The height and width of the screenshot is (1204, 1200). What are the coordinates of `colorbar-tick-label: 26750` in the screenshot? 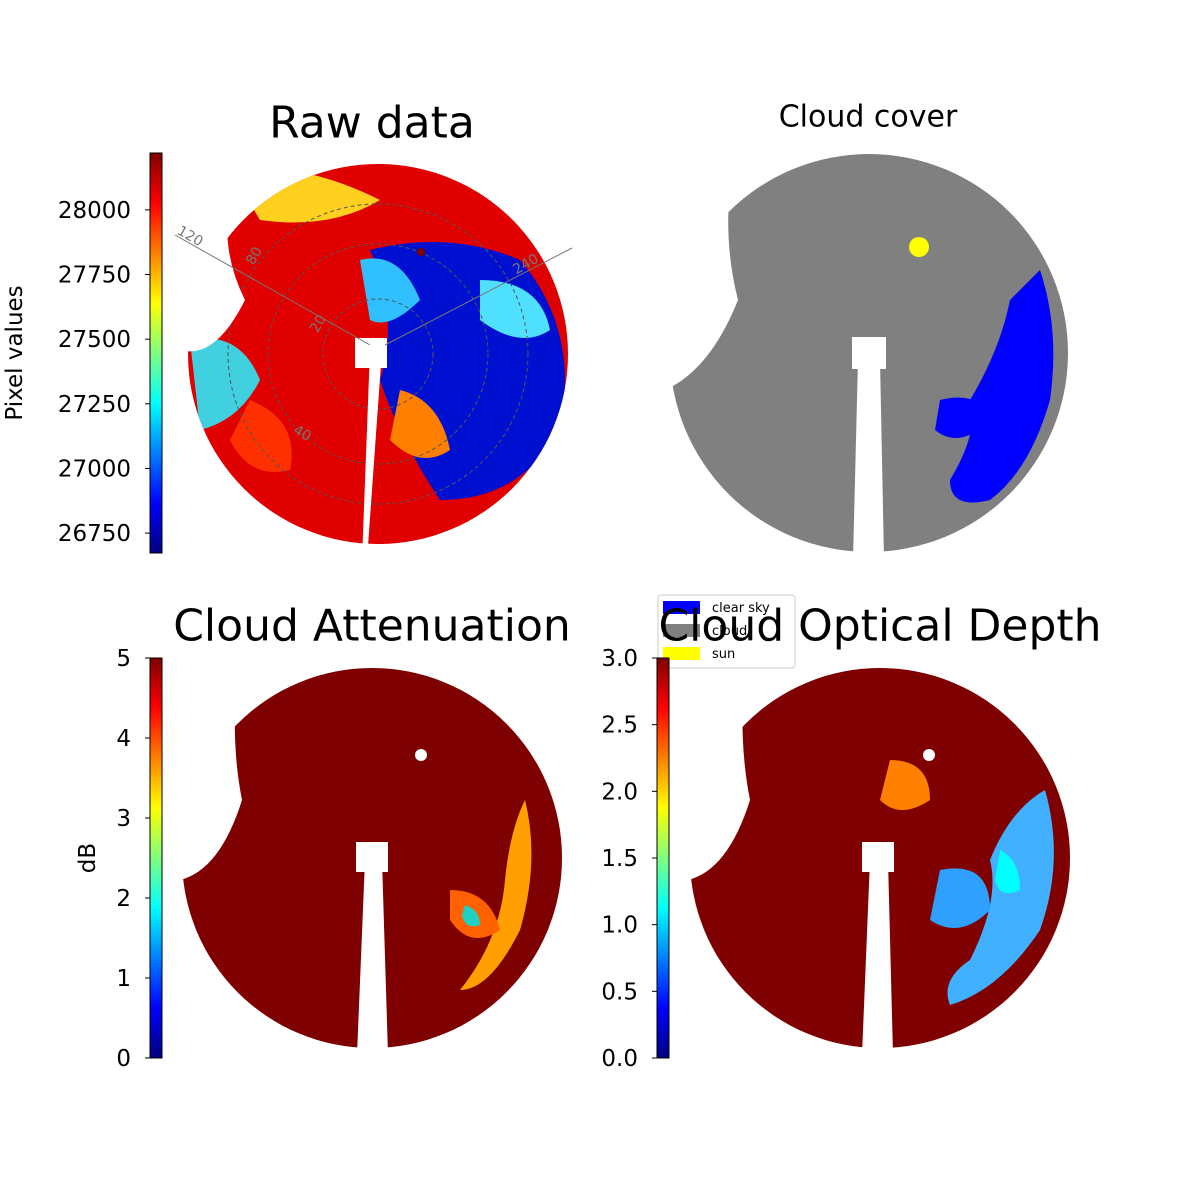 It's located at (94, 534).